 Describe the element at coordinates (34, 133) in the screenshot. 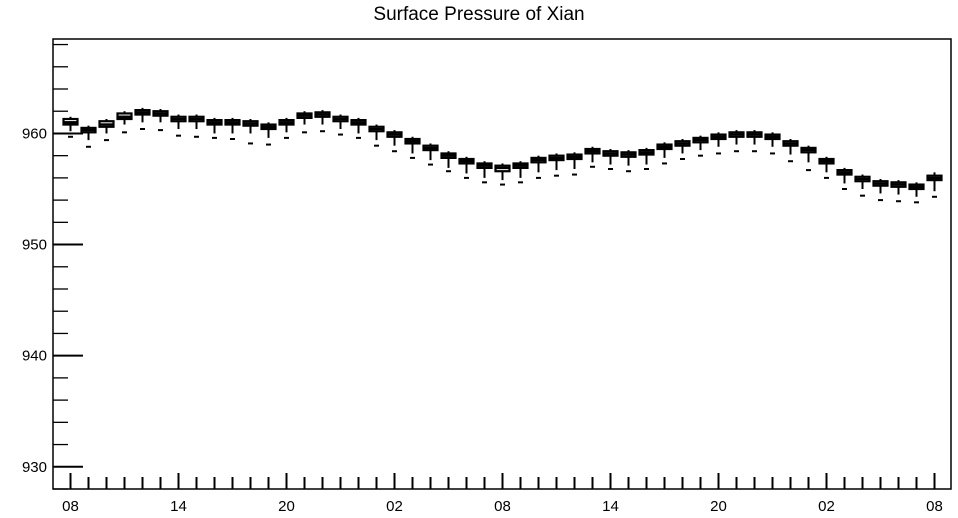

I see `y-tick-label: 960` at that location.